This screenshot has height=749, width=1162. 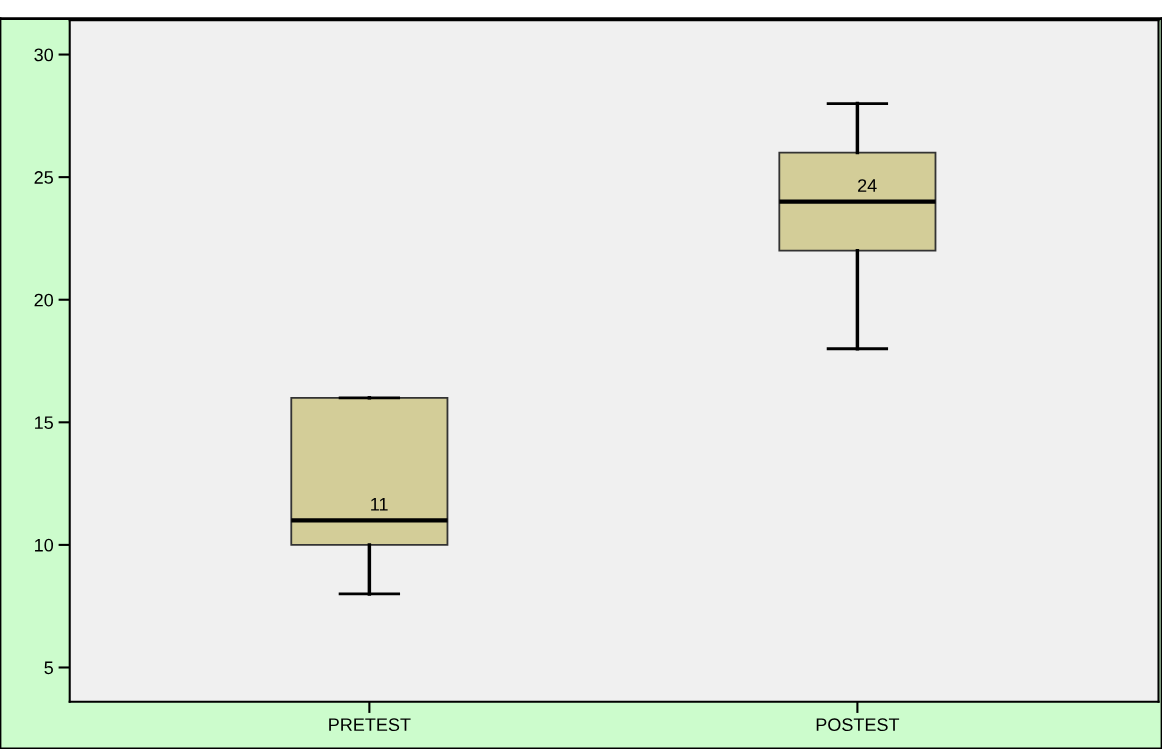 What do you see at coordinates (43, 177) in the screenshot?
I see `y-tick-label: 25` at bounding box center [43, 177].